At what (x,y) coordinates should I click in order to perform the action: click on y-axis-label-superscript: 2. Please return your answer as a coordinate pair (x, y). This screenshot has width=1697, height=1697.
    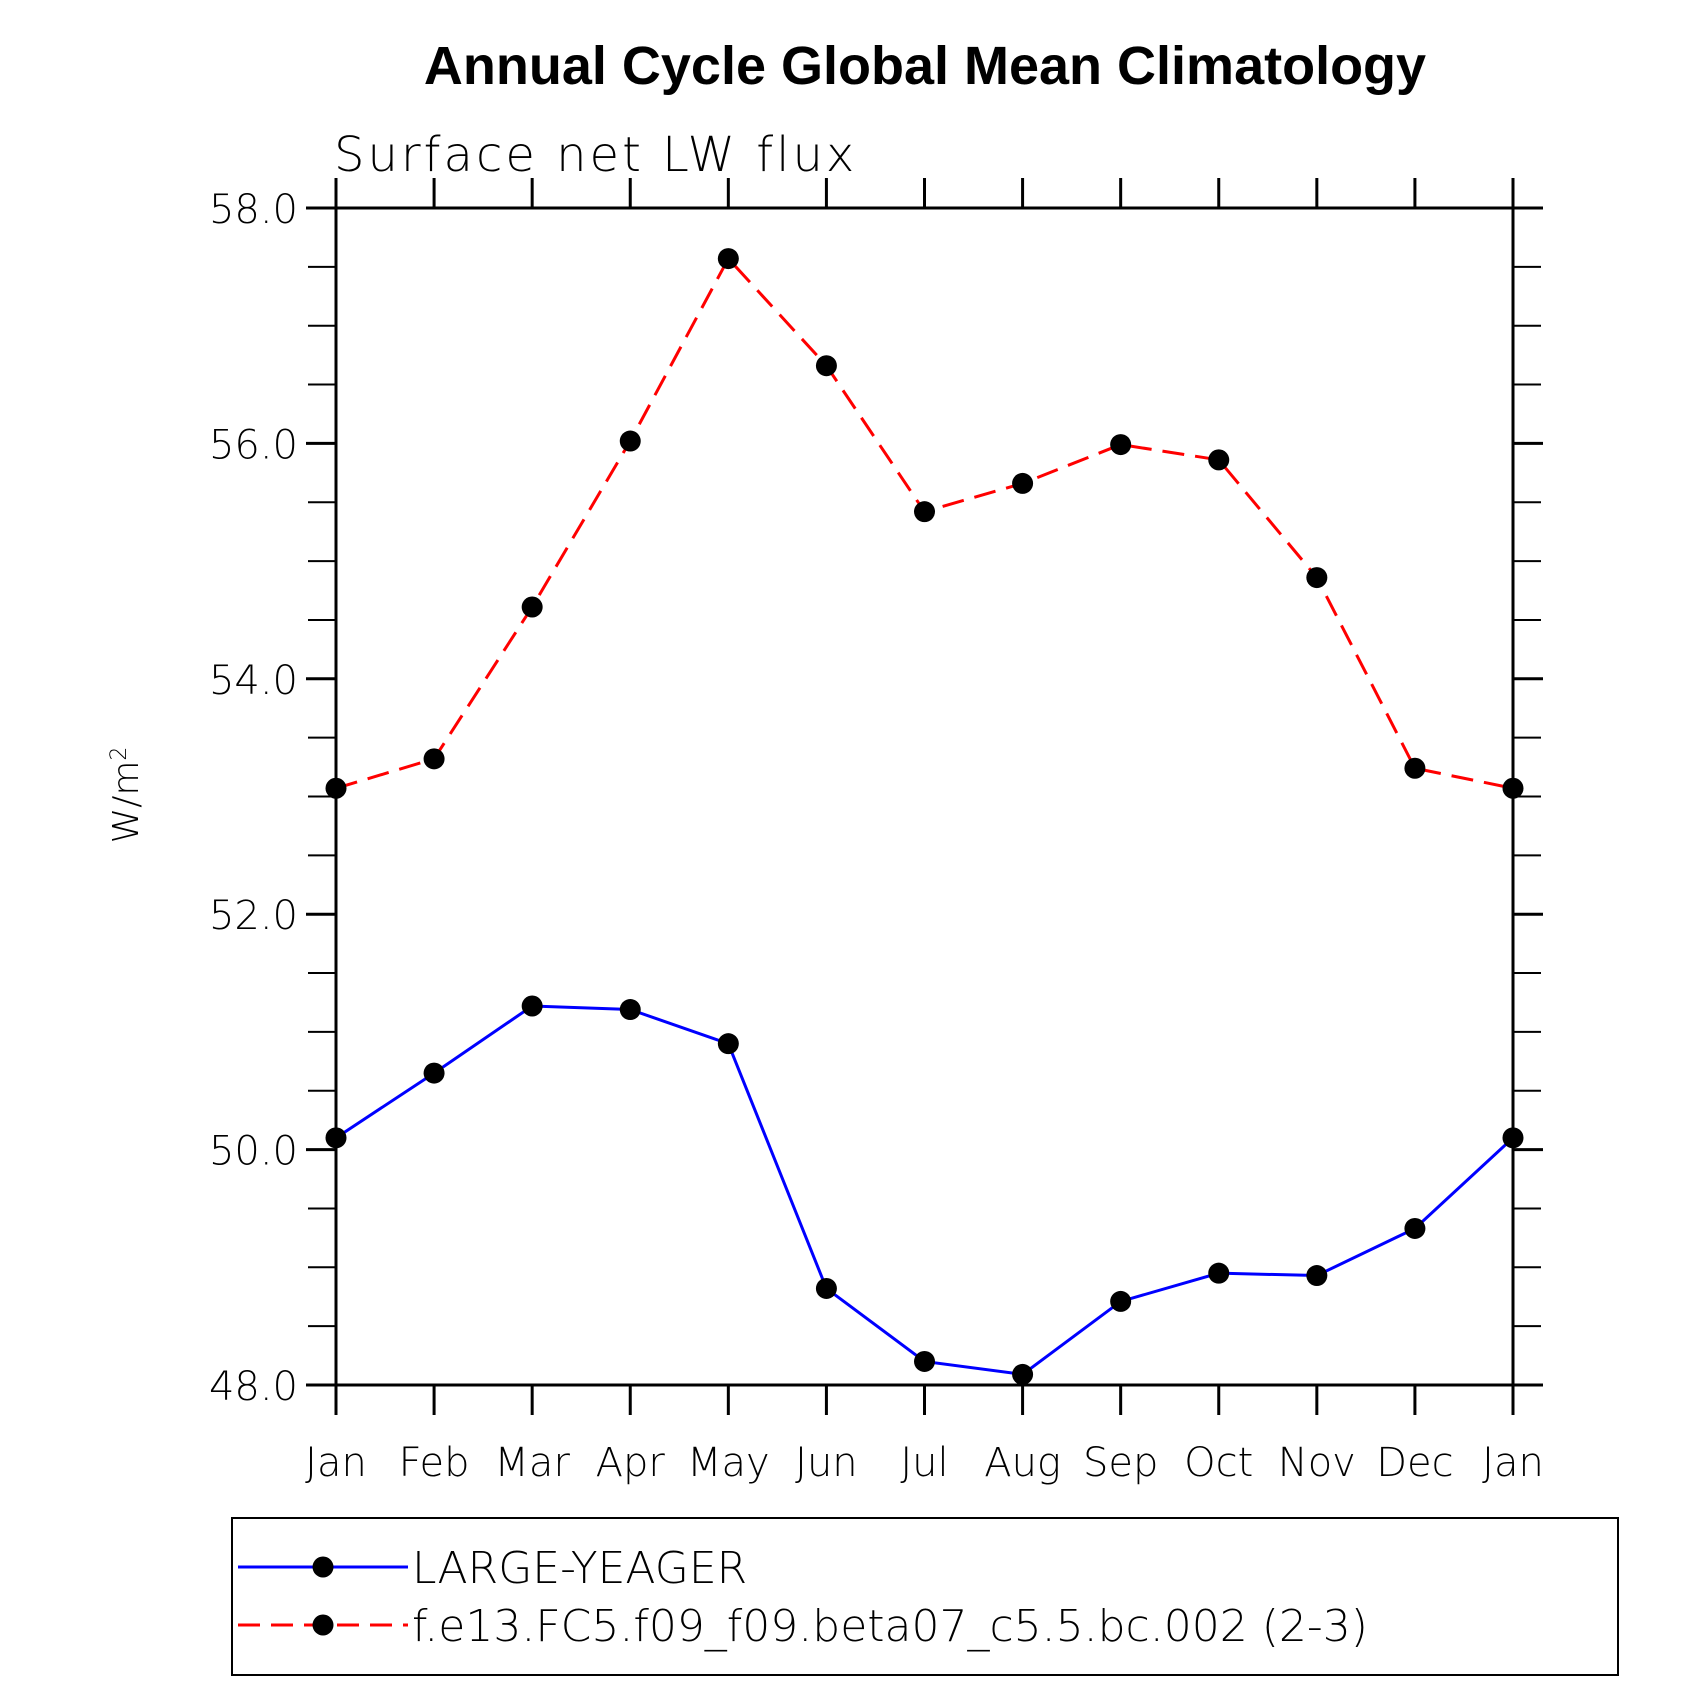
    Looking at the image, I should click on (119, 754).